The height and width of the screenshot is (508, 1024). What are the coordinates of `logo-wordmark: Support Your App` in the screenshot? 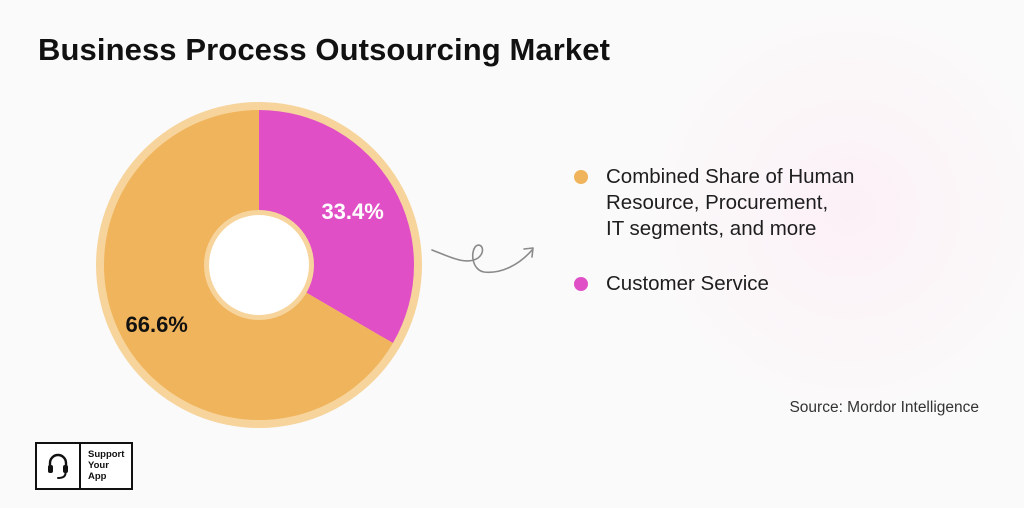 It's located at (106, 466).